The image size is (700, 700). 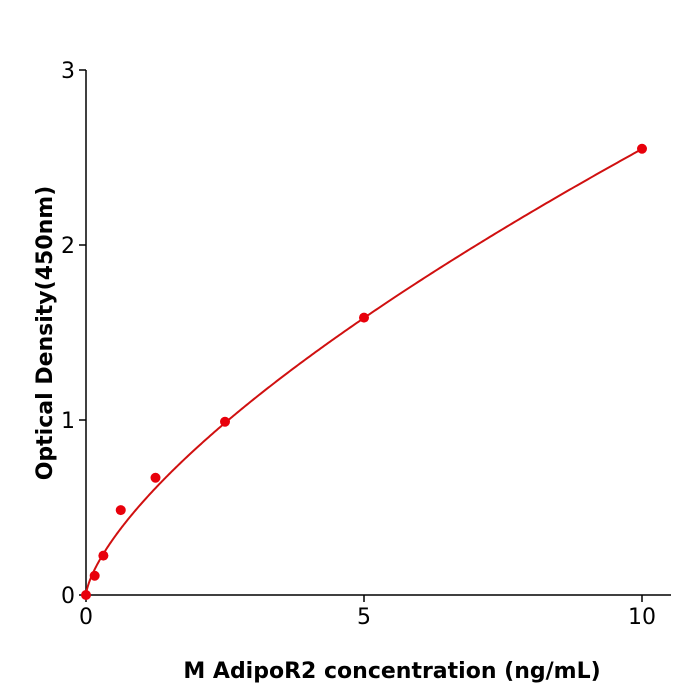 What do you see at coordinates (68, 596) in the screenshot?
I see `y-tick-label: 0` at bounding box center [68, 596].